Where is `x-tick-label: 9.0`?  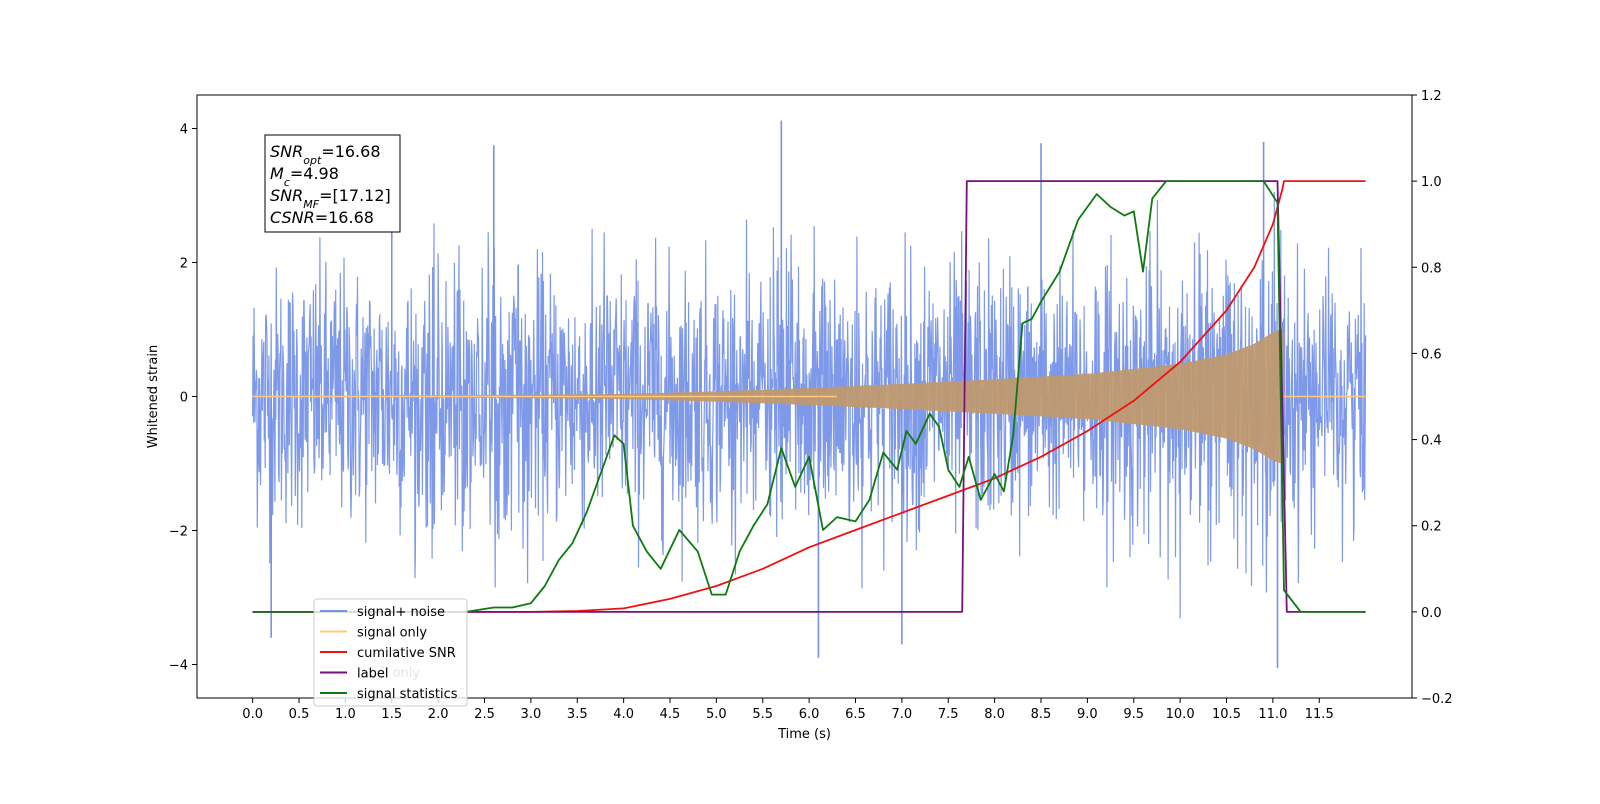 x-tick-label: 9.0 is located at coordinates (1087, 714).